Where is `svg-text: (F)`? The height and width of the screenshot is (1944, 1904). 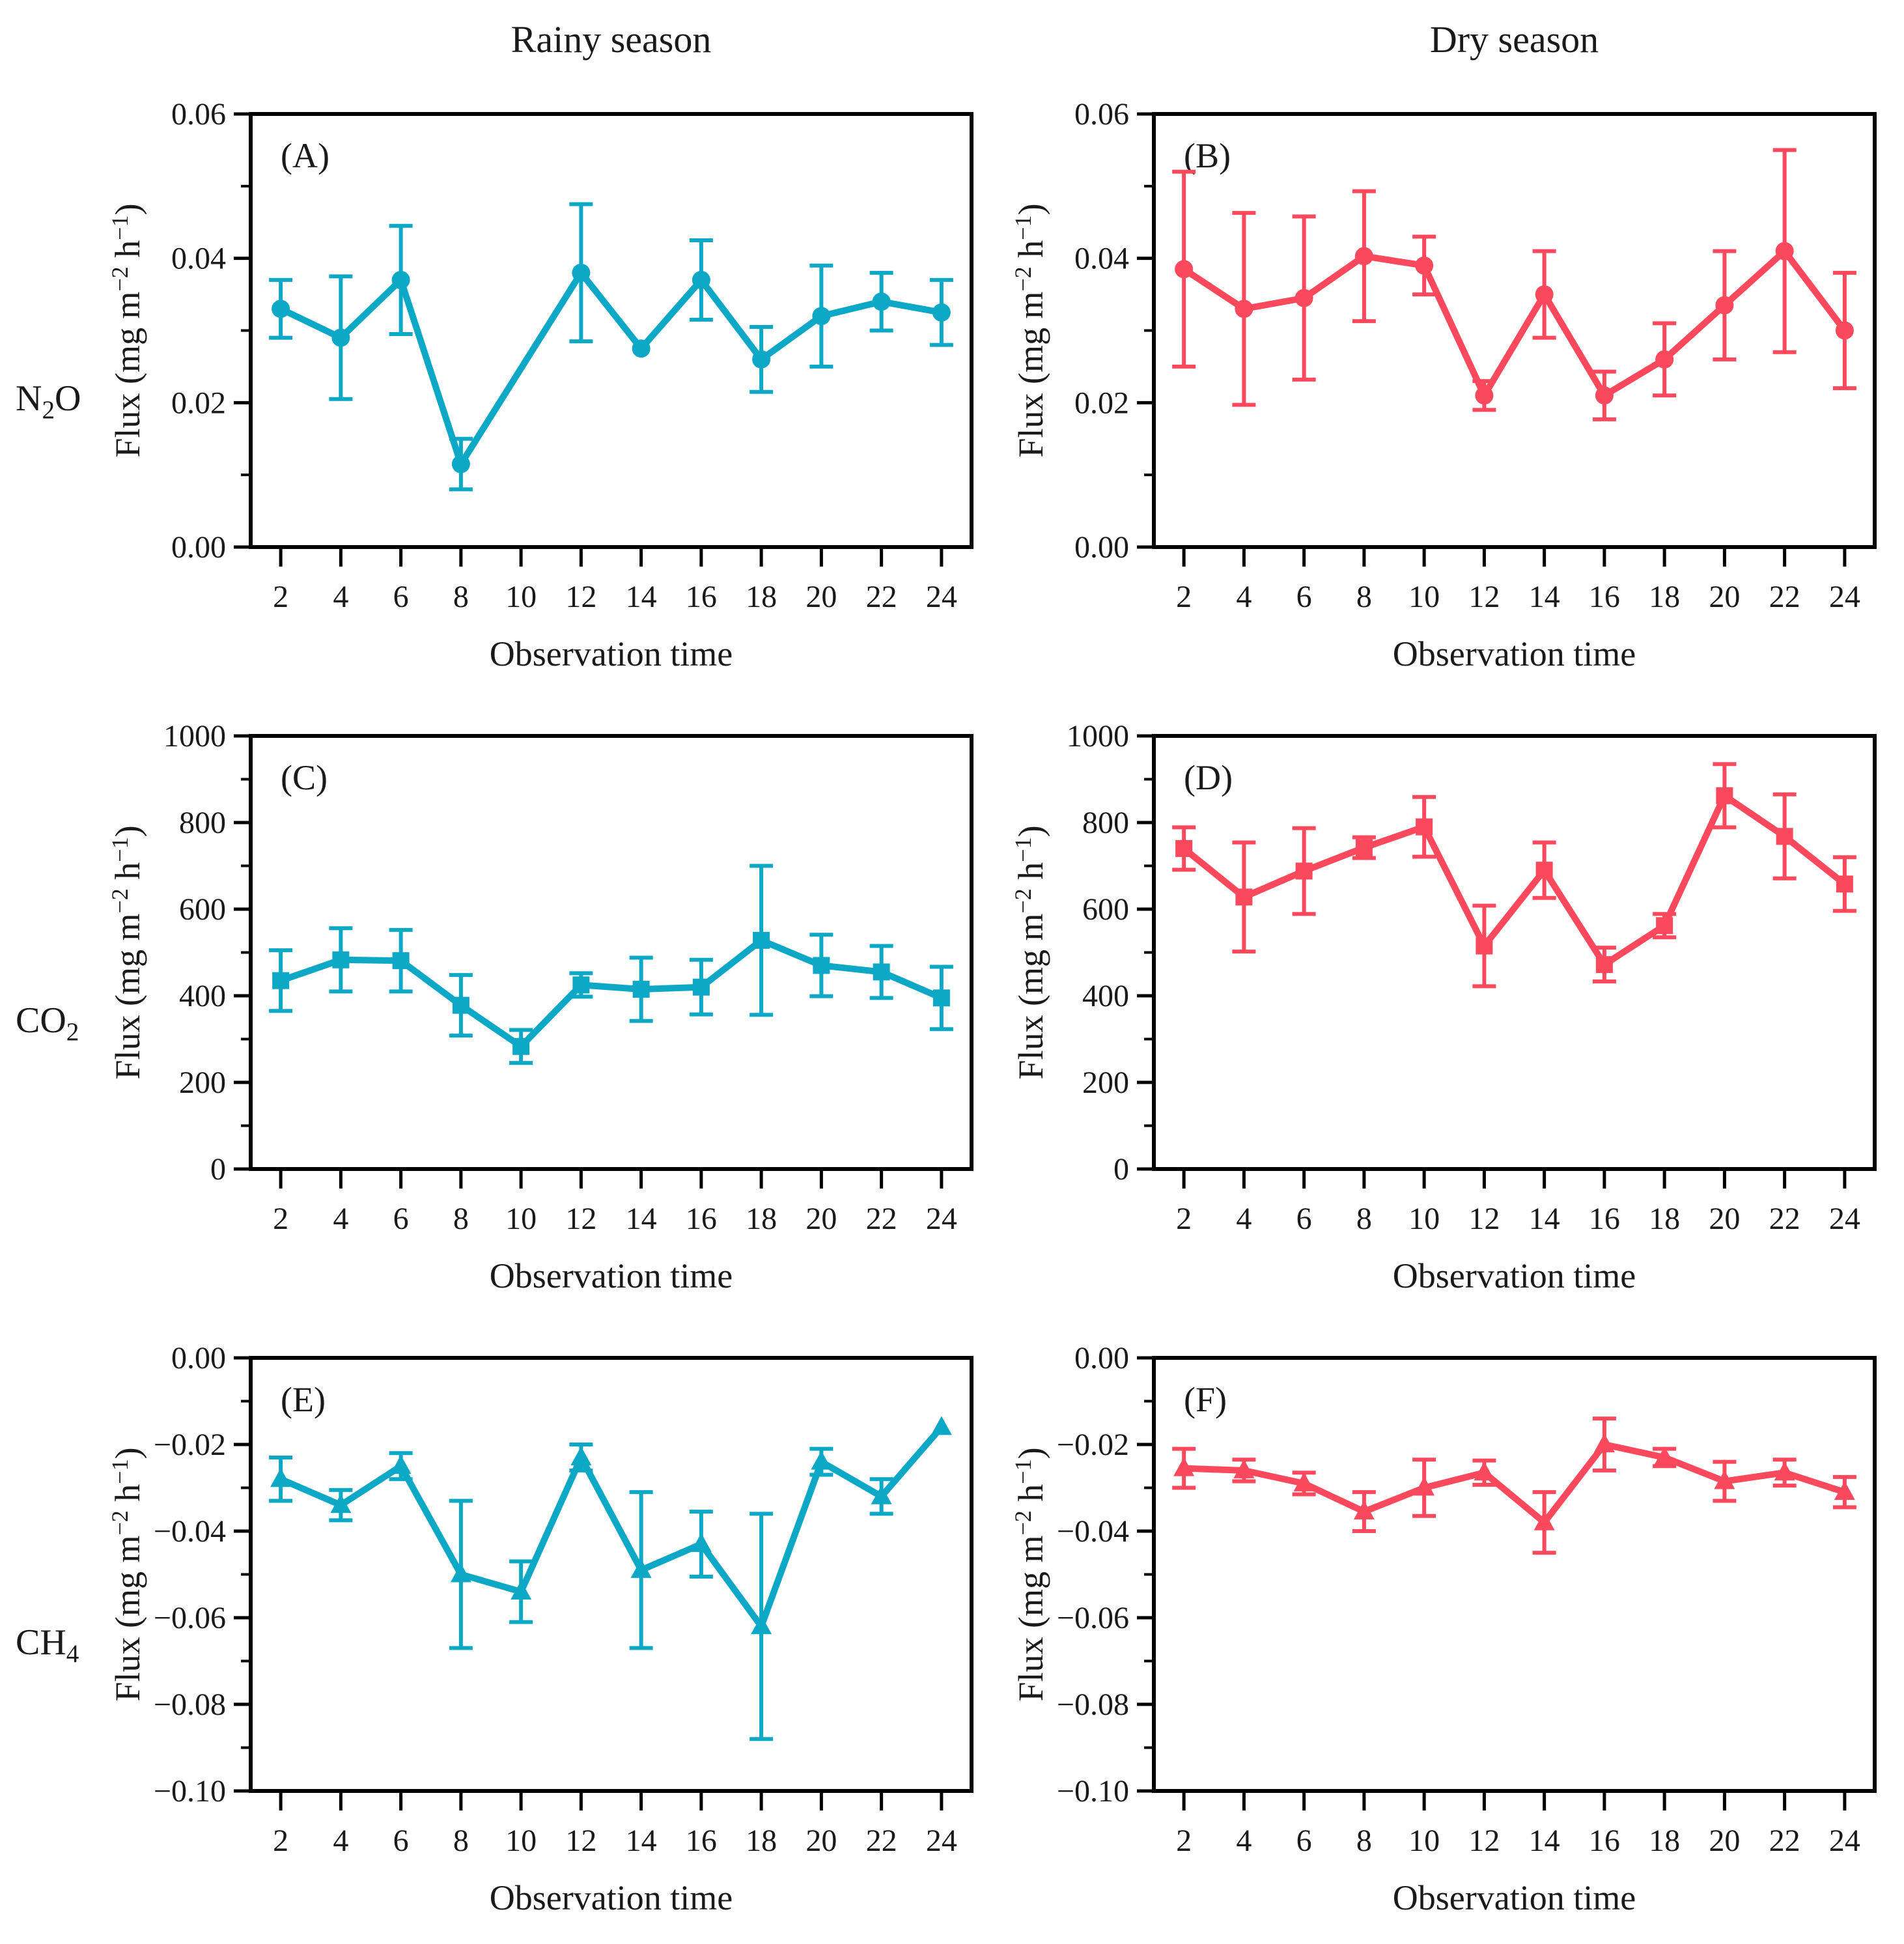 svg-text: (F) is located at coordinates (1206, 1400).